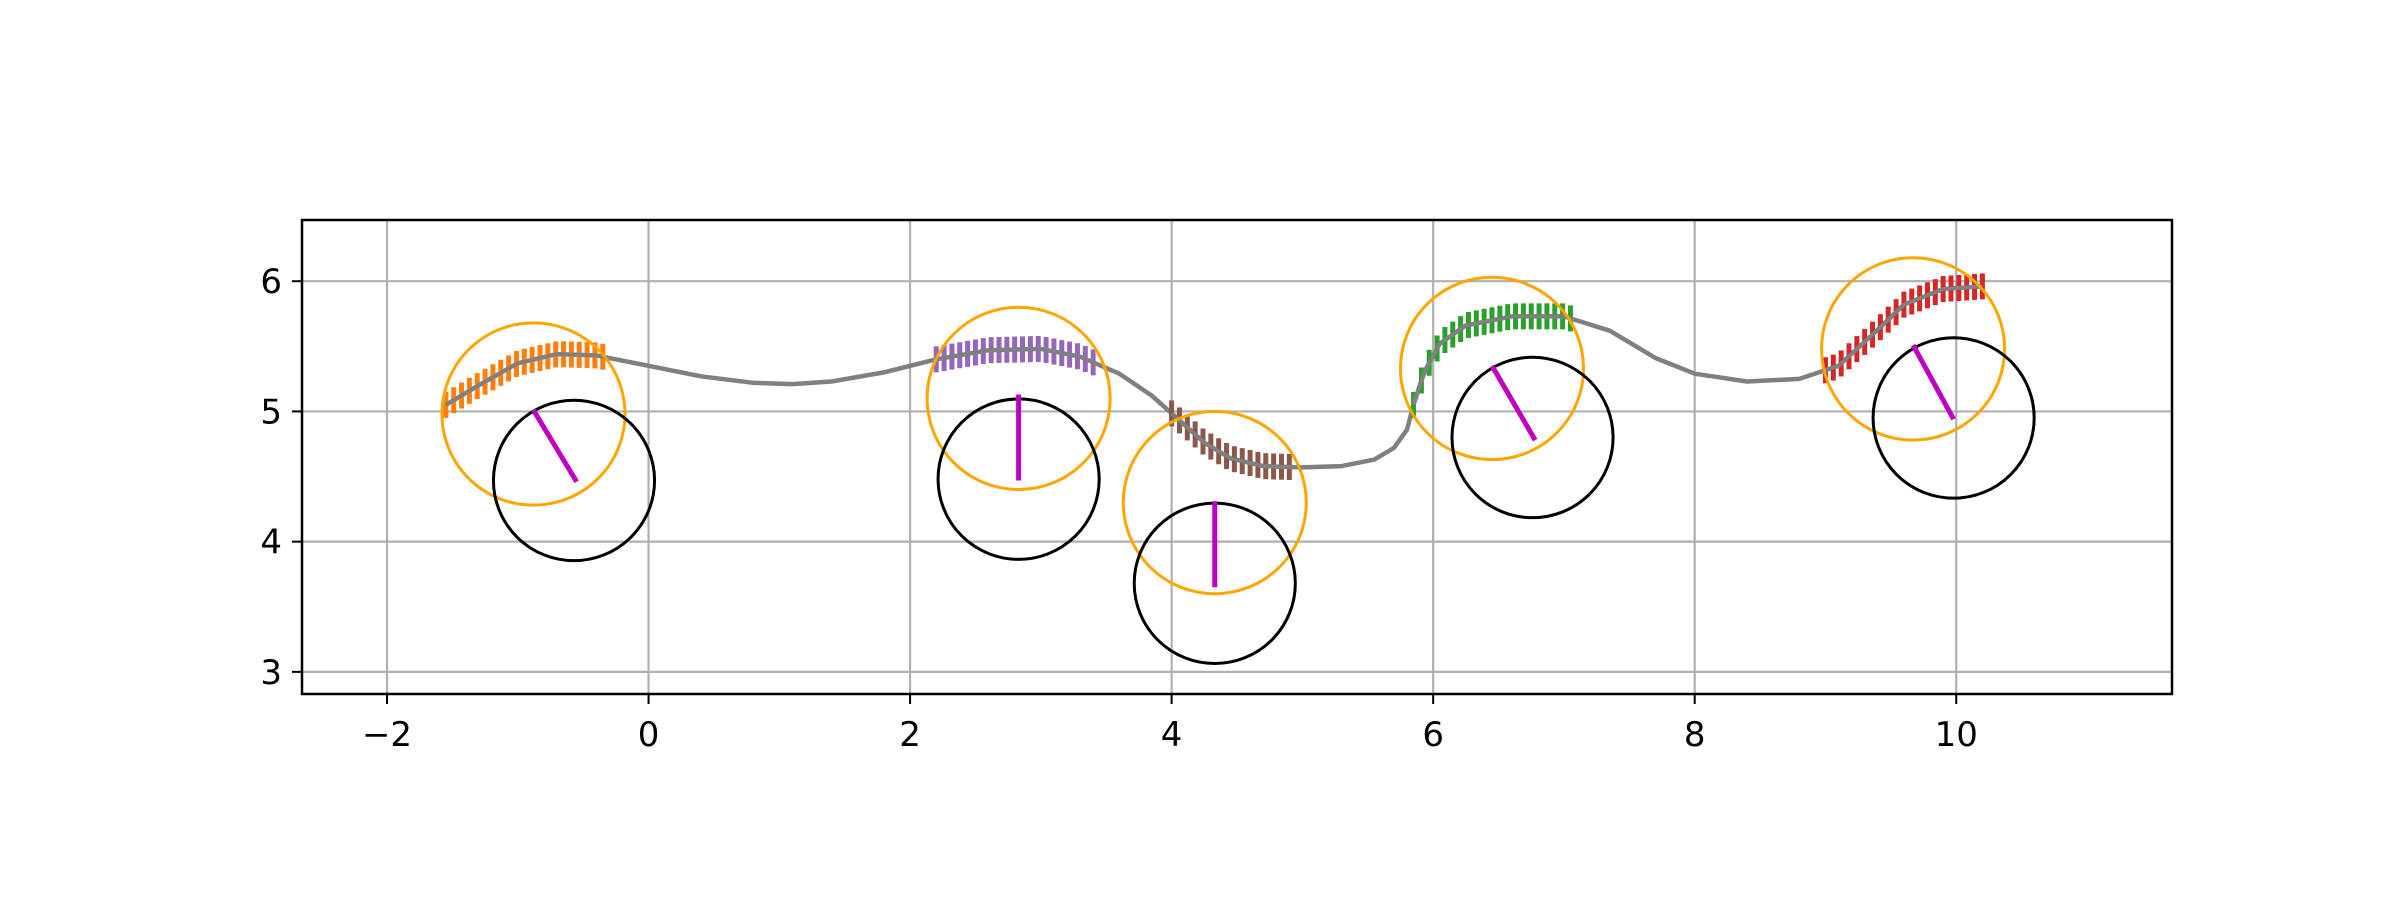 The image size is (2400, 900). I want to click on y-tick-label: 4, so click(271, 543).